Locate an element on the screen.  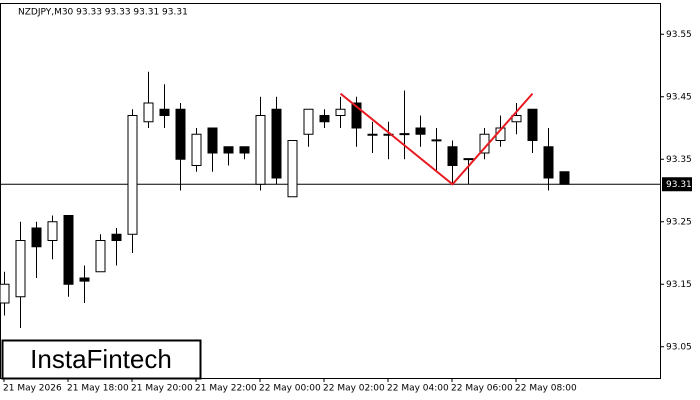
pattern-line is located at coordinates (436, 139).